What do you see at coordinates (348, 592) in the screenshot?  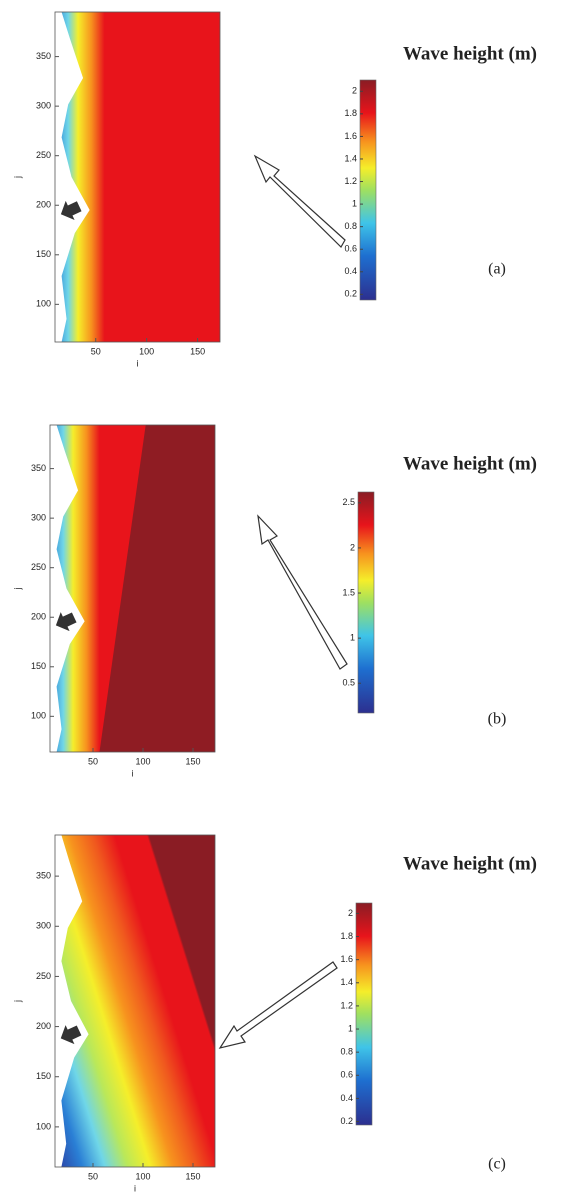 I see `colorbar-tick-label: 1.5` at bounding box center [348, 592].